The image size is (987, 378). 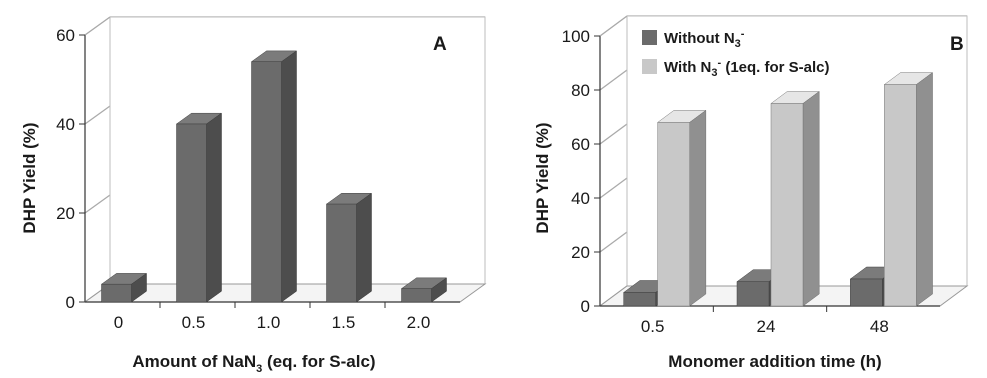 I want to click on legend-swatch-without, so click(x=649, y=37).